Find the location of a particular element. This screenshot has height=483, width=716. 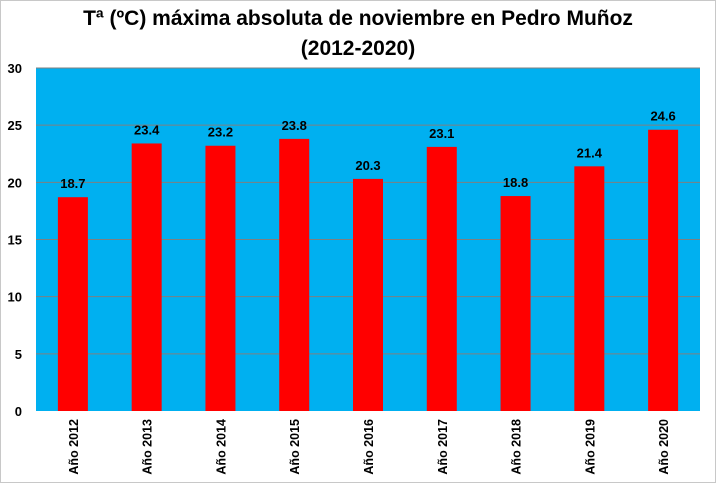

data-labels: 18.7 23.4 23.2 23.8 20.3 23.1 18.8 21.4 24.6 is located at coordinates (368, 150).